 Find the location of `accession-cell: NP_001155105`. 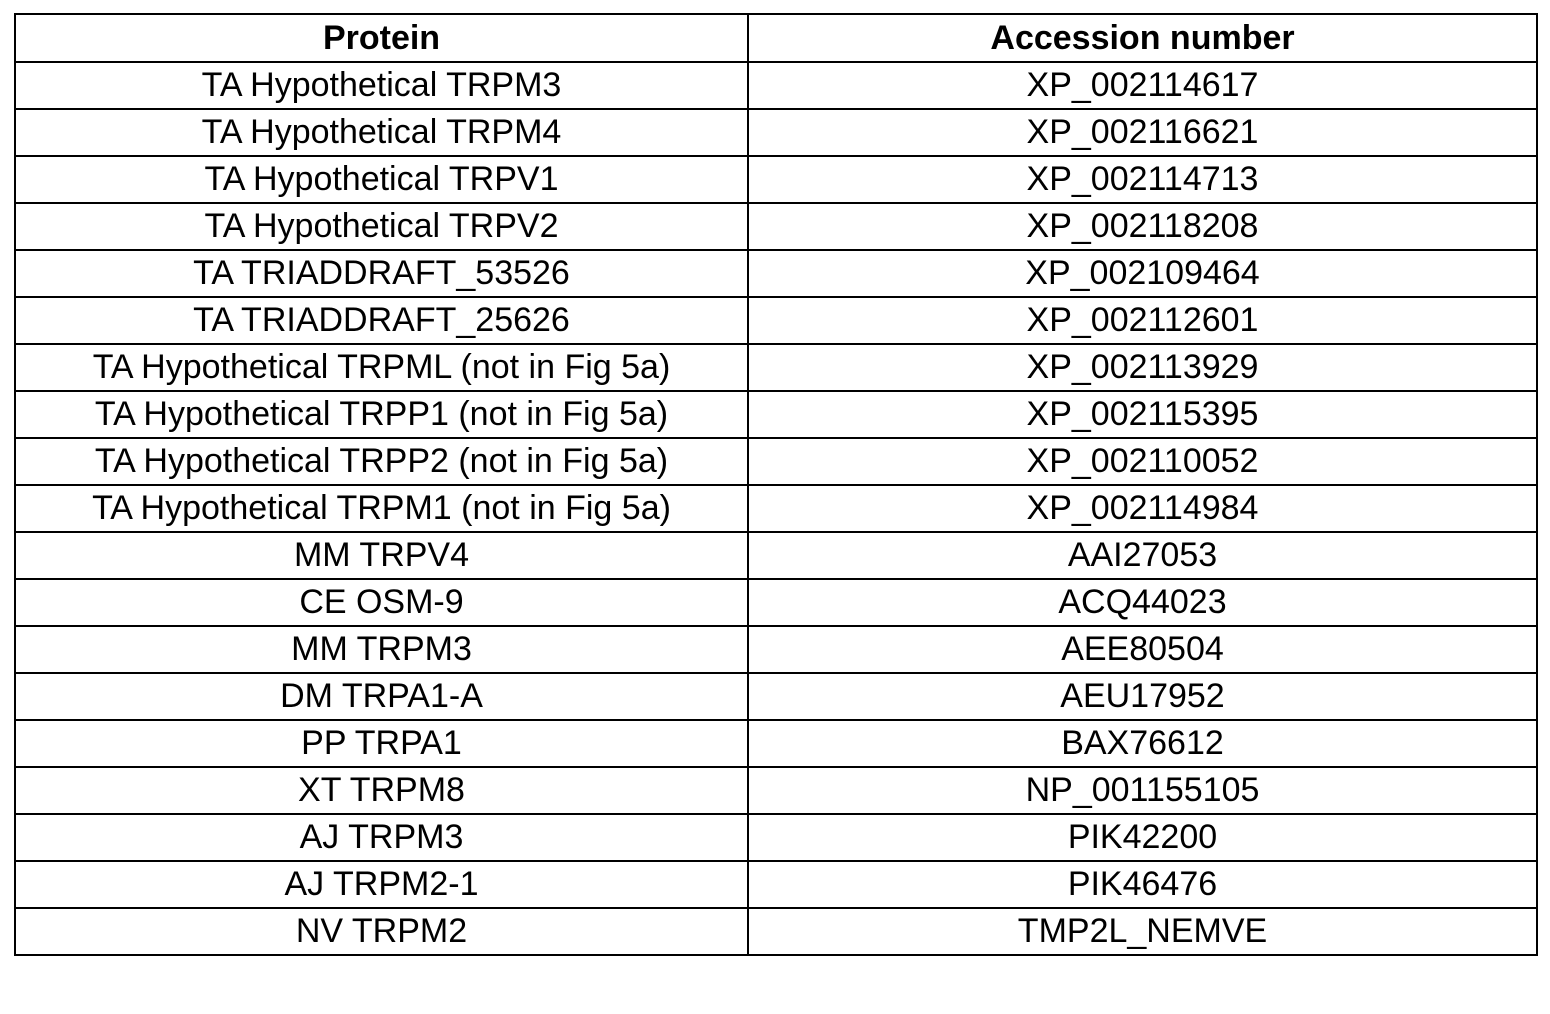

accession-cell: NP_001155105 is located at coordinates (1142, 790).